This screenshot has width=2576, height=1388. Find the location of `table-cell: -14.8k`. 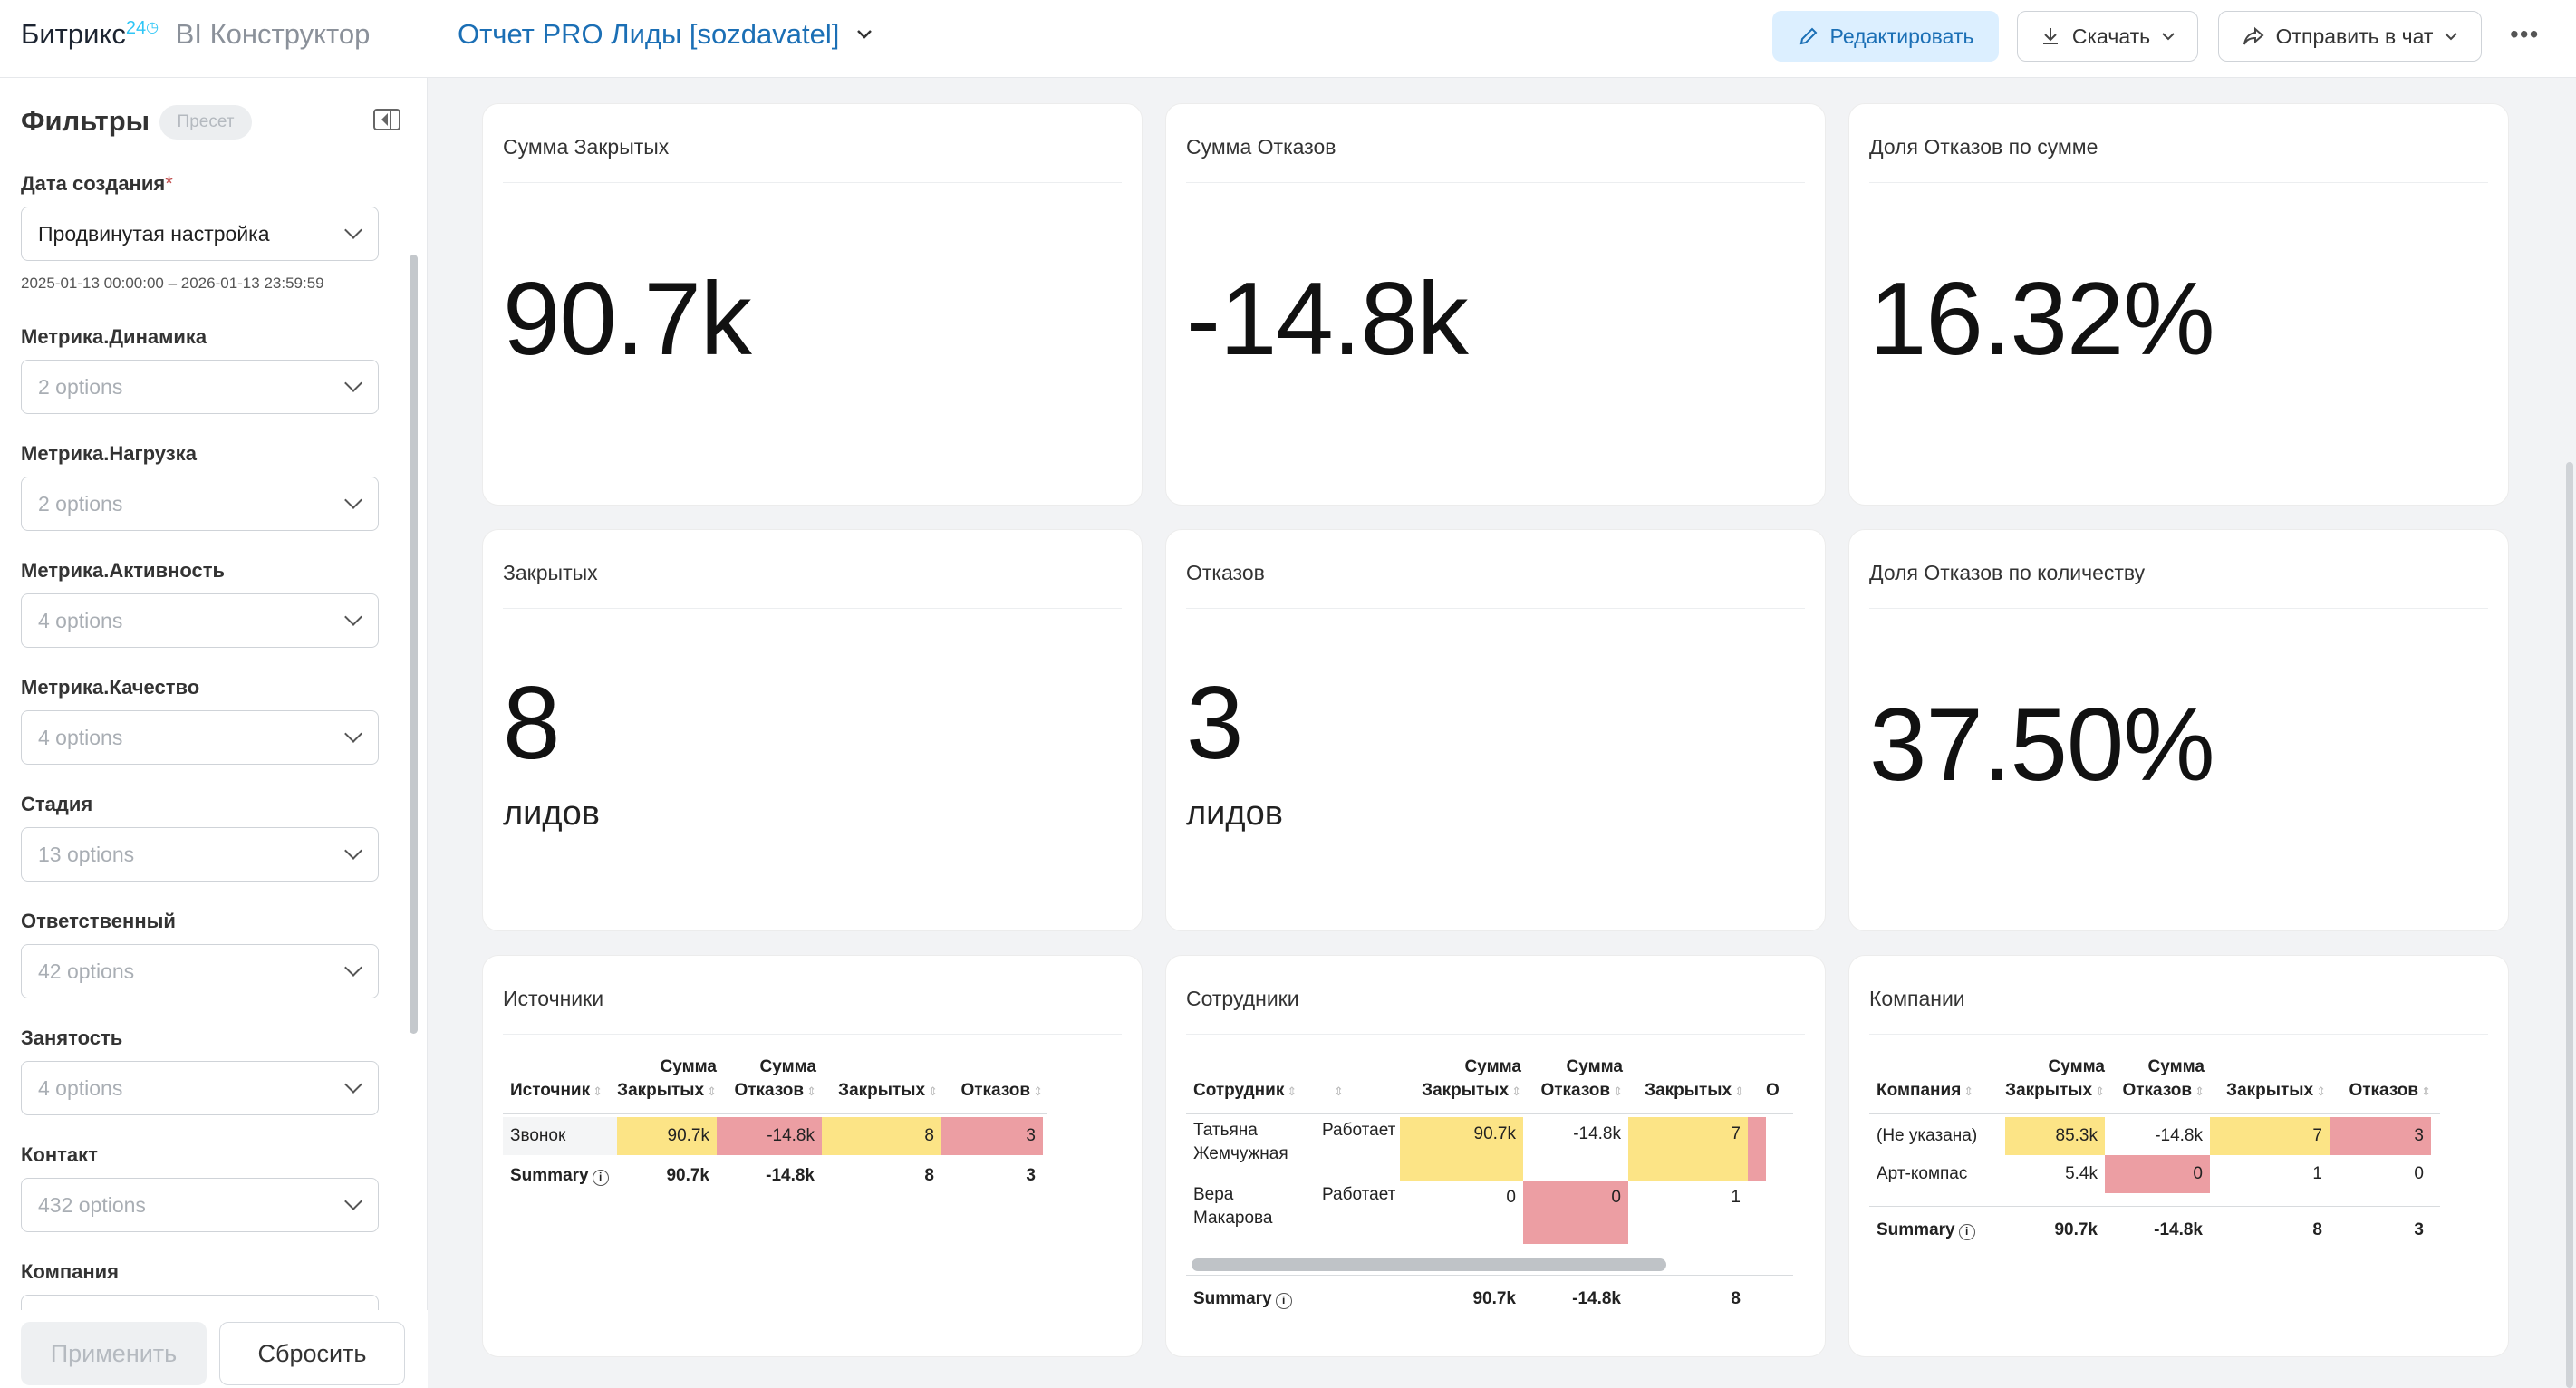

table-cell: -14.8k is located at coordinates (769, 1136).